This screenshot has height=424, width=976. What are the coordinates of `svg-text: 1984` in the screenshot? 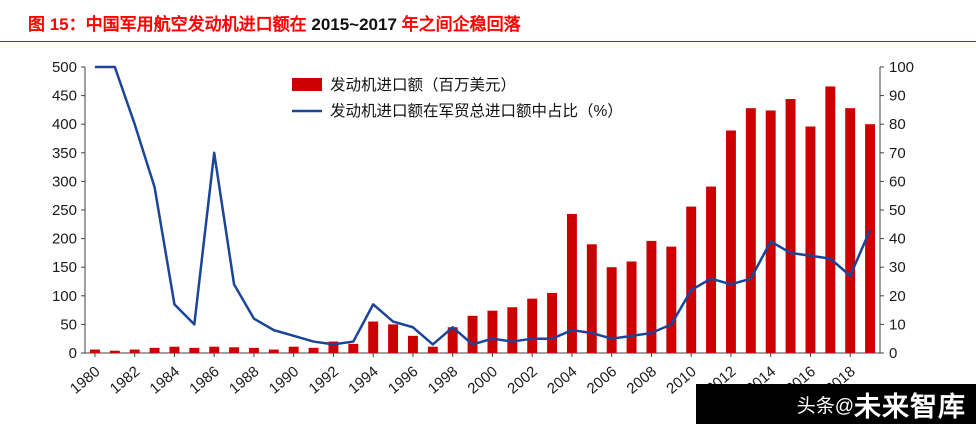 It's located at (165, 380).